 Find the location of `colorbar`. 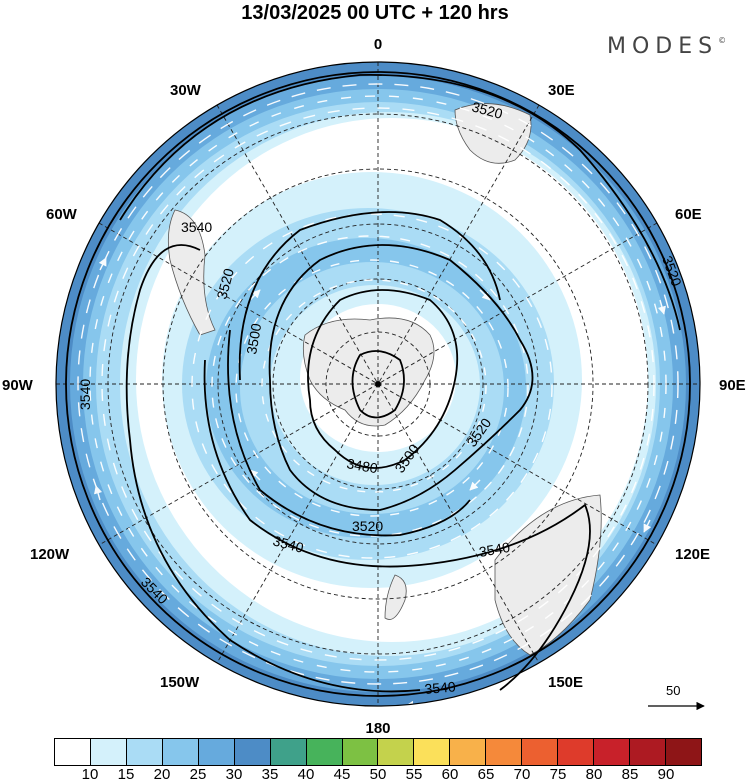

colorbar is located at coordinates (378, 752).